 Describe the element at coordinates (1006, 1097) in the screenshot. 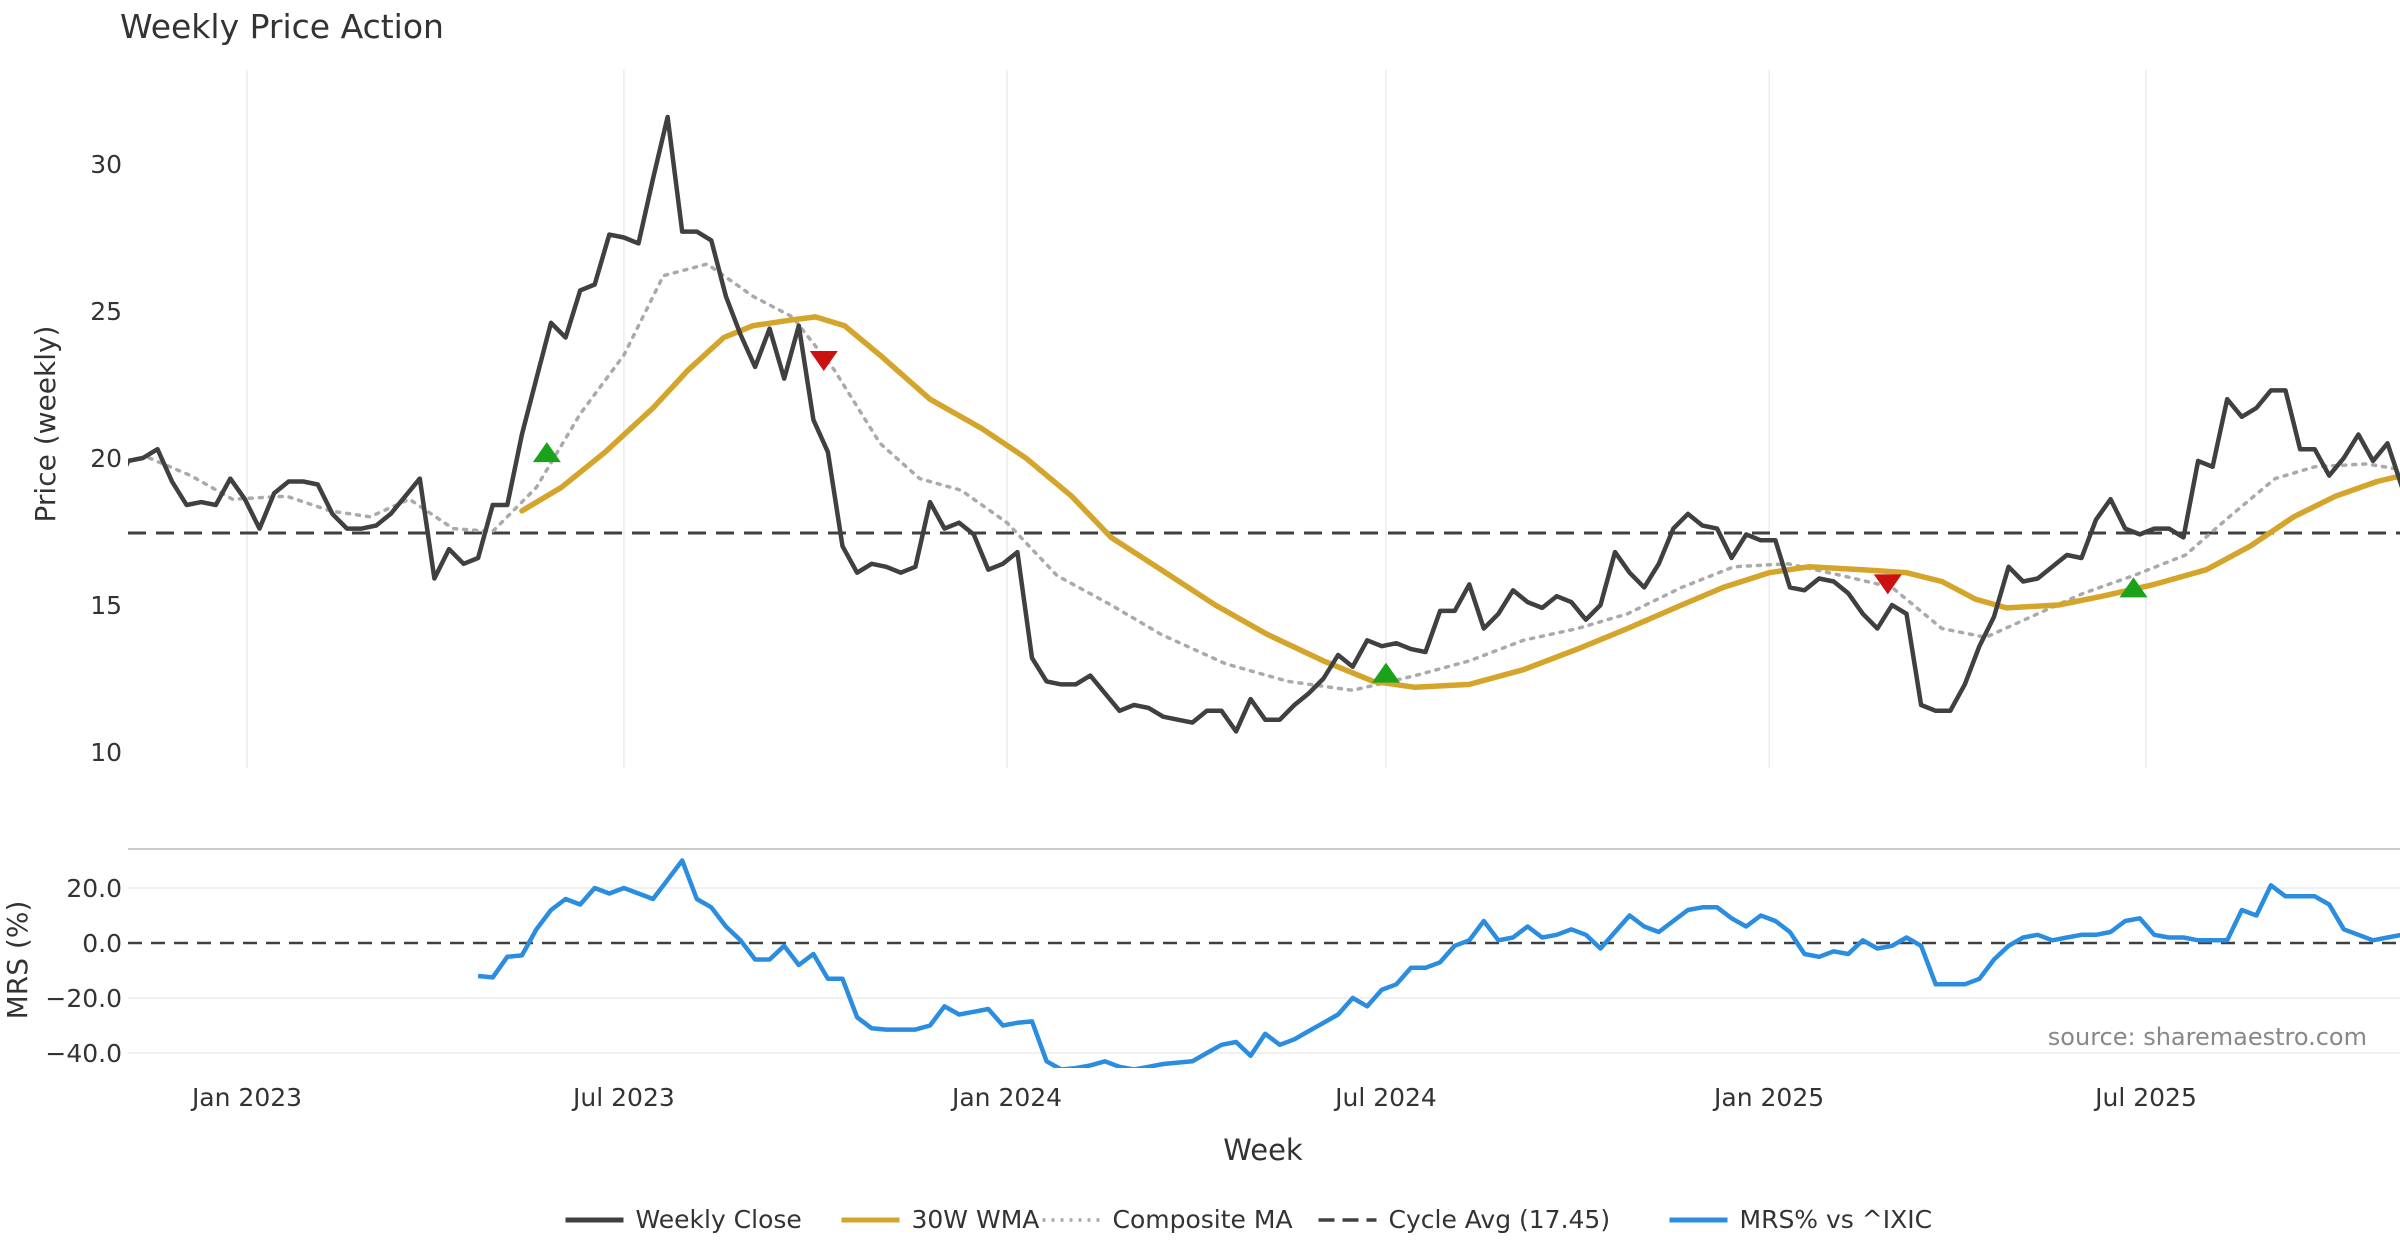

I see `x-tick-label: Jan 2024` at that location.